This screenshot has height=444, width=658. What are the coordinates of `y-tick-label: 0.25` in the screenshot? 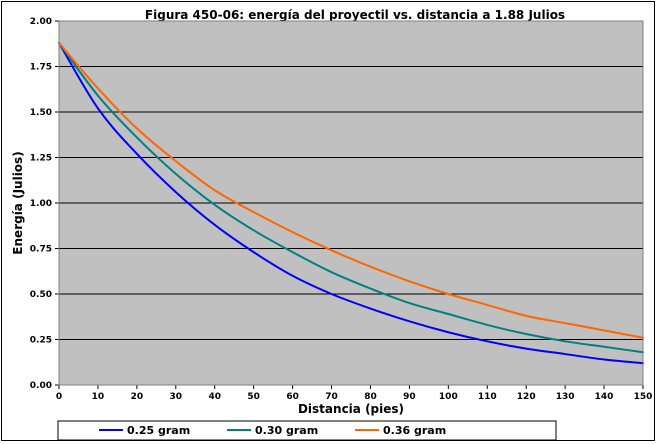 It's located at (41, 341).